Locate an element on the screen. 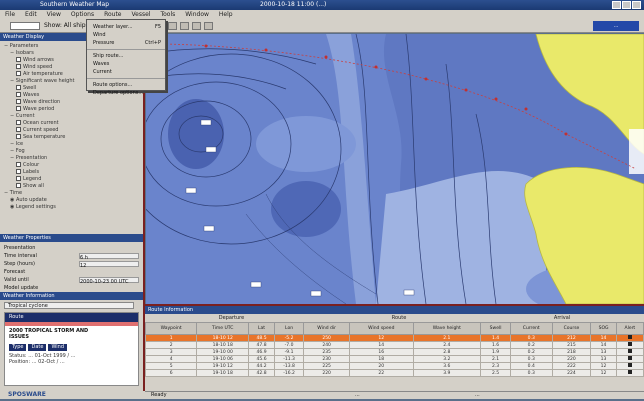 The height and width of the screenshot is (401, 644). tree-item: − Current is located at coordinates (22, 116).